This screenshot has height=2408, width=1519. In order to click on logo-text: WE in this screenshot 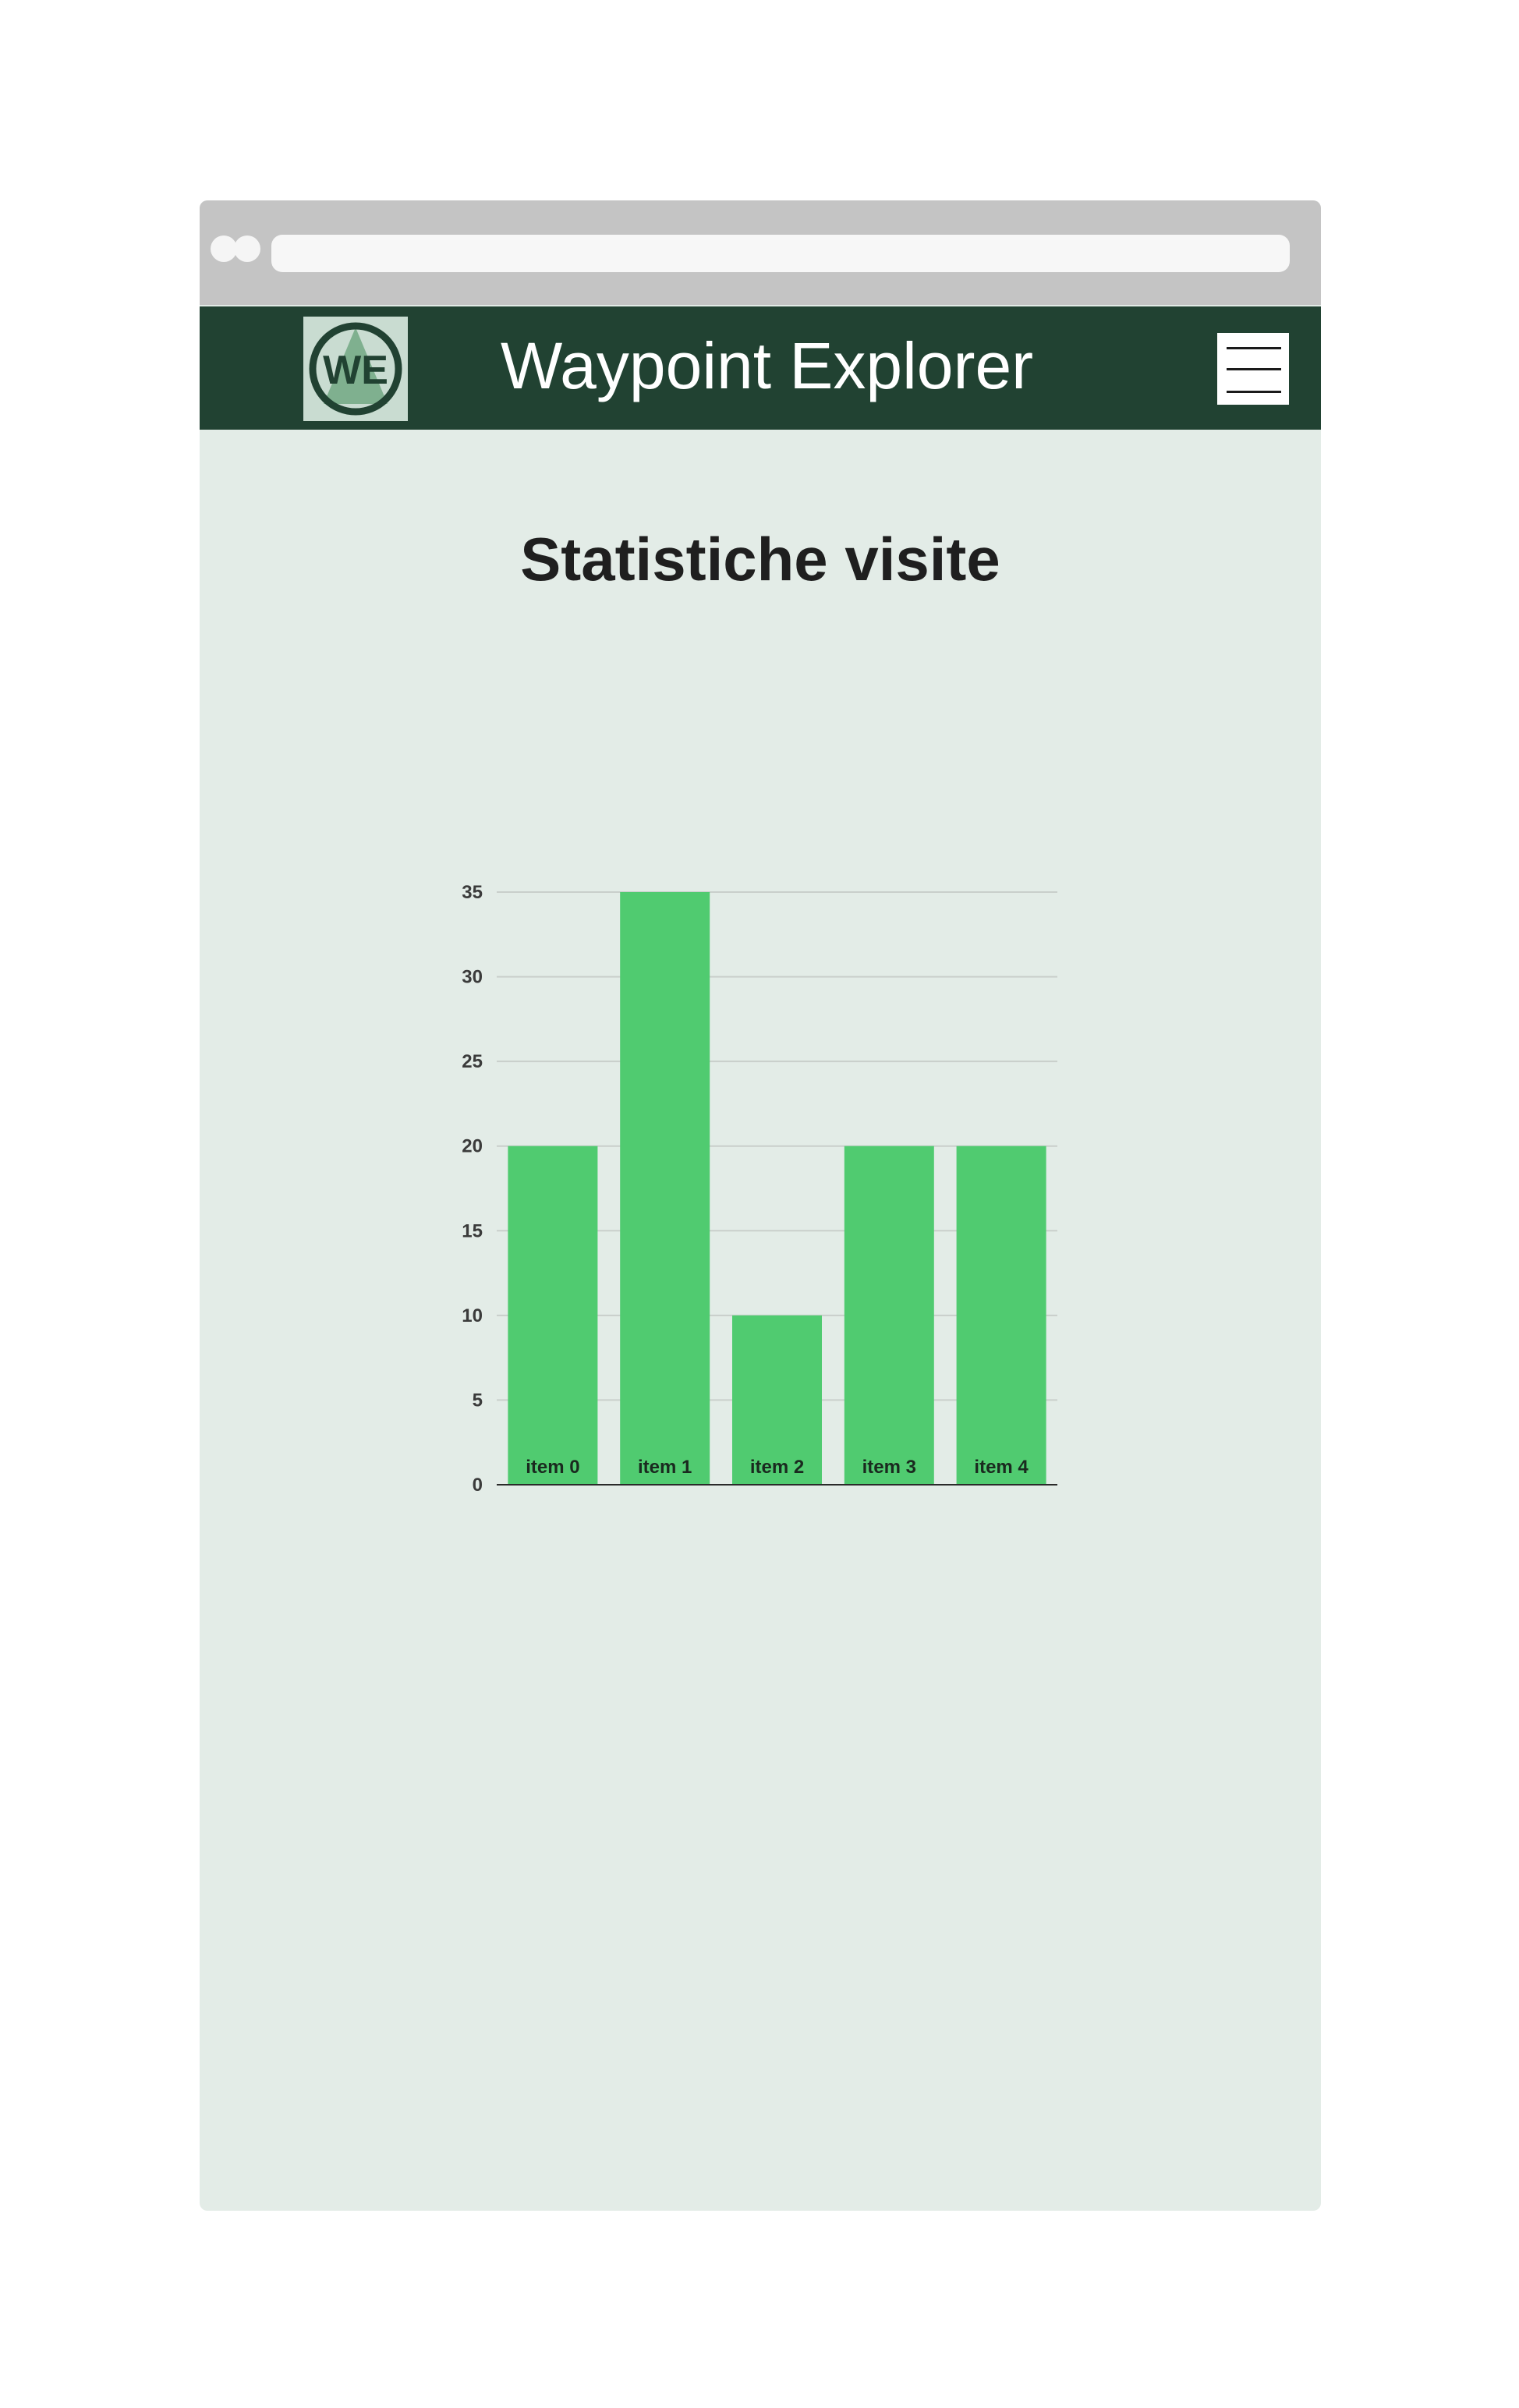, I will do `click(355, 370)`.